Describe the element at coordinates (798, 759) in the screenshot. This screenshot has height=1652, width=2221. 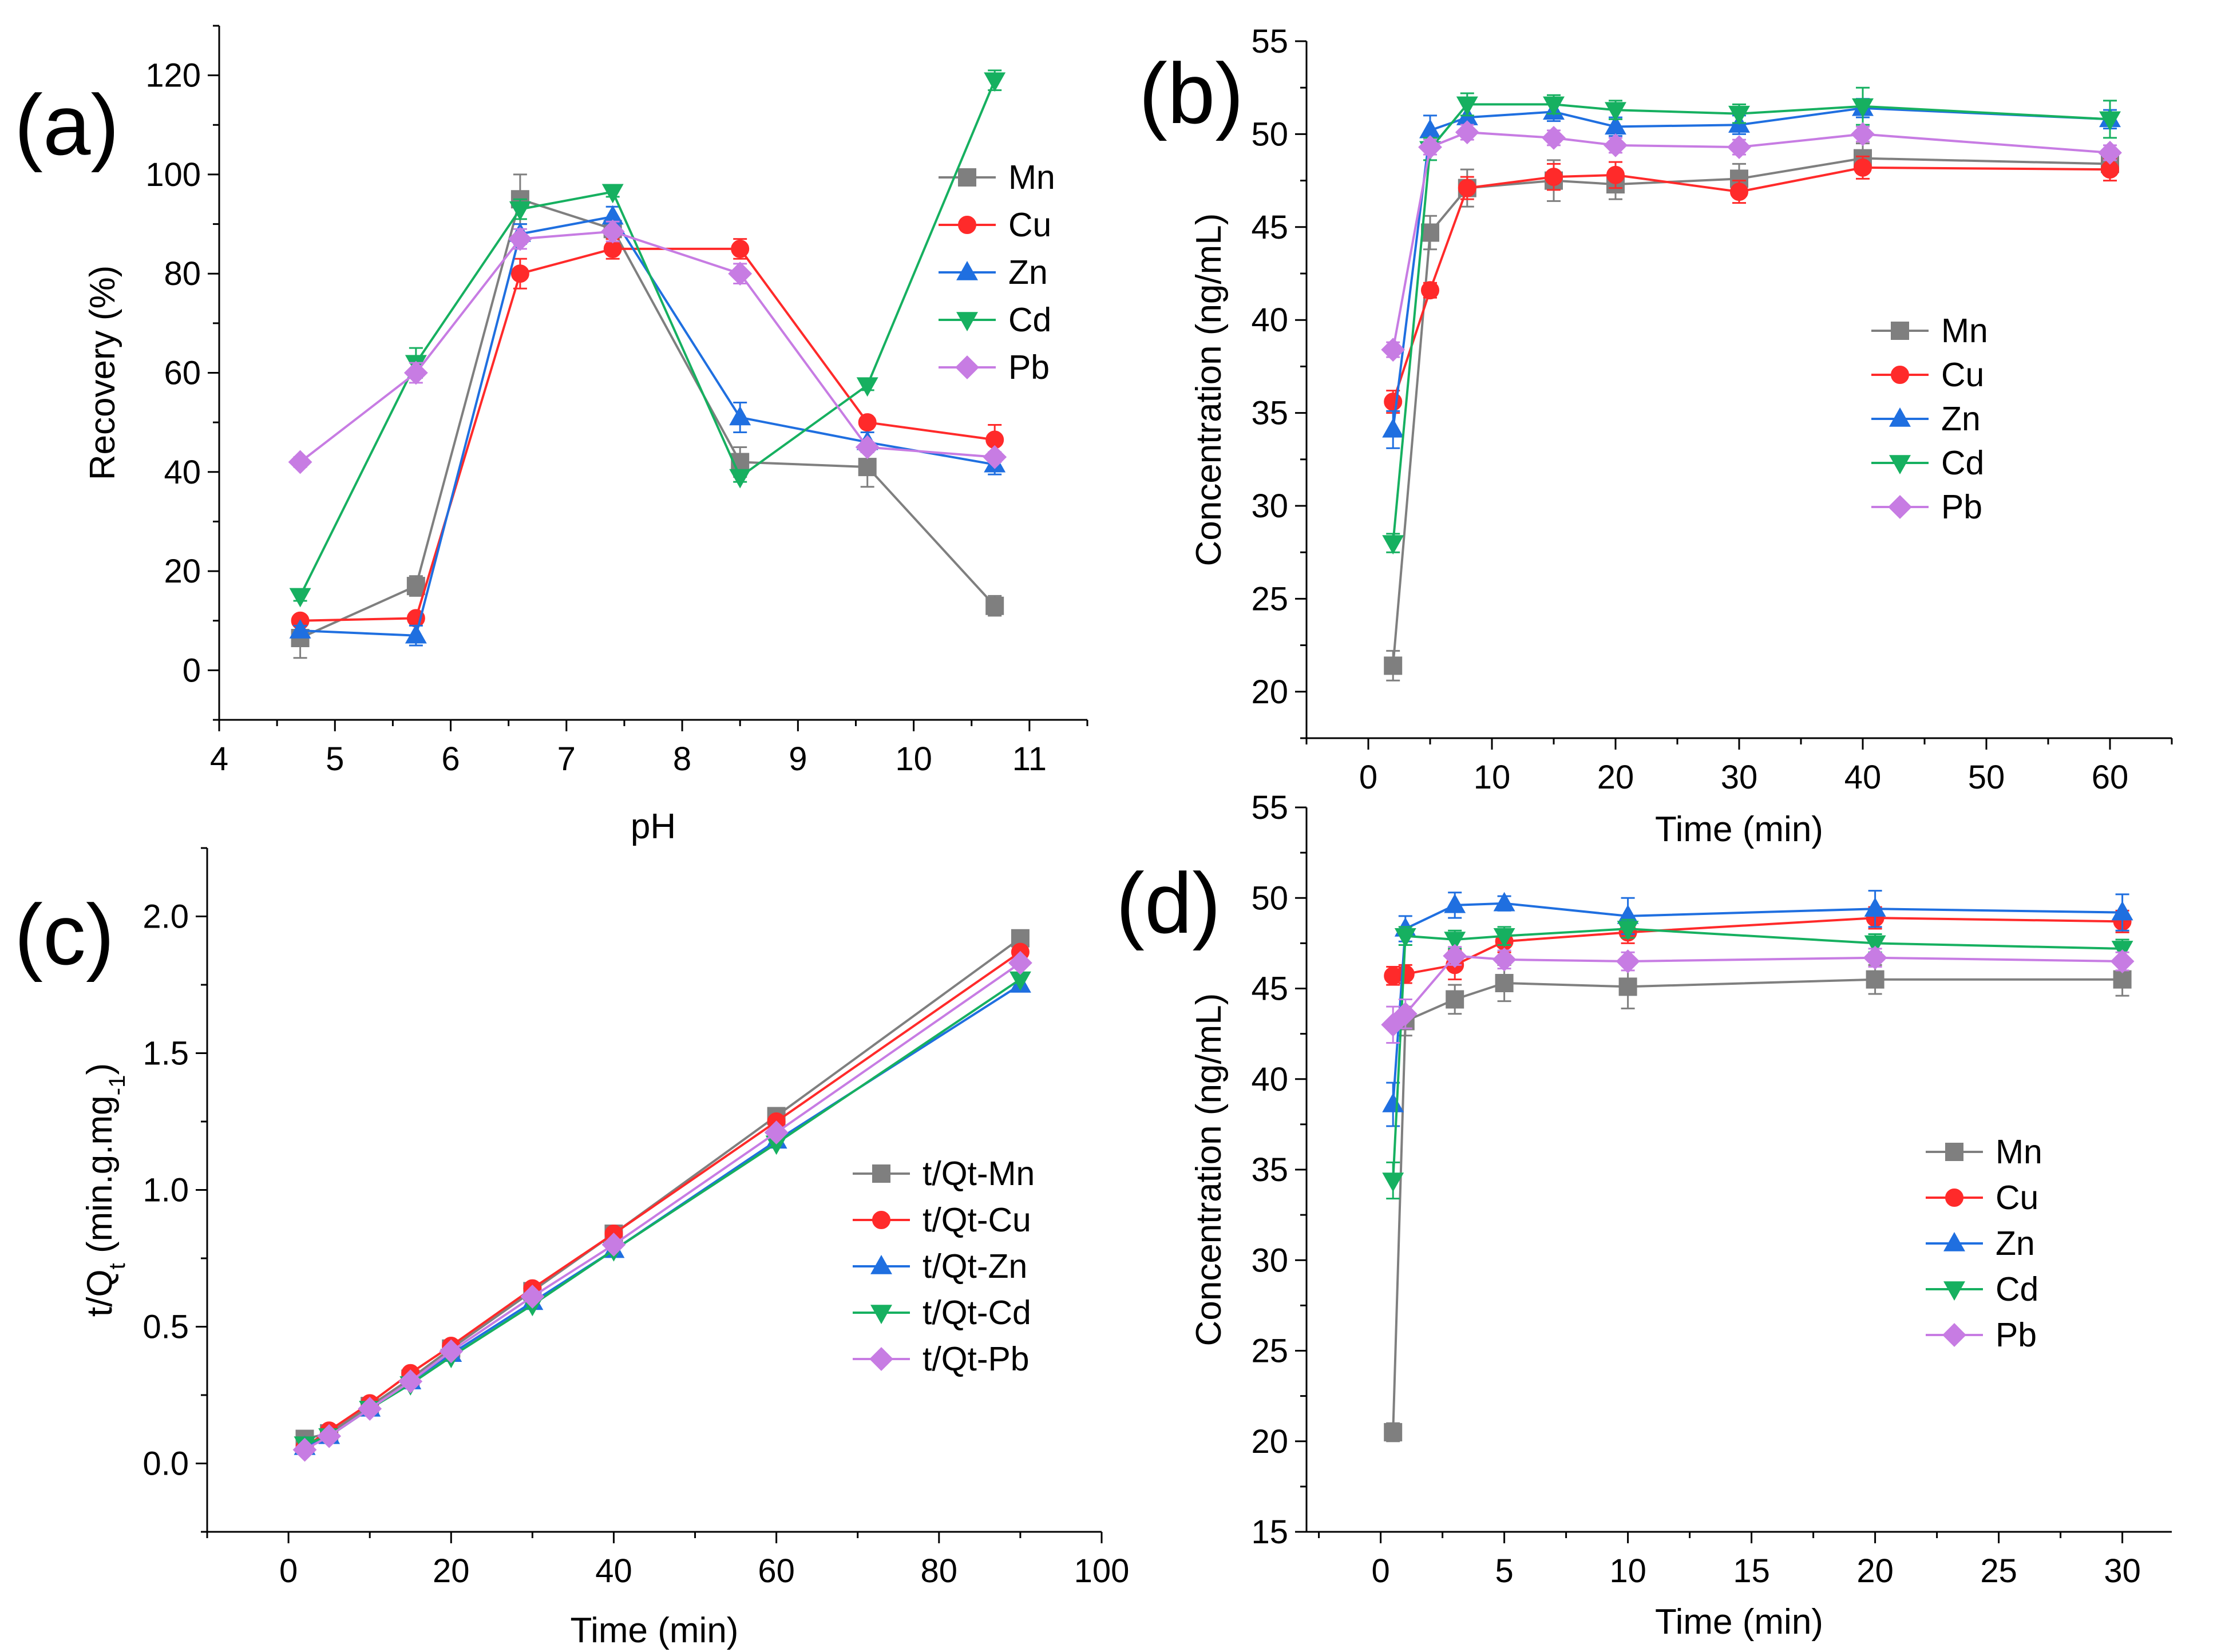
I see `x-tick-label: 9` at that location.